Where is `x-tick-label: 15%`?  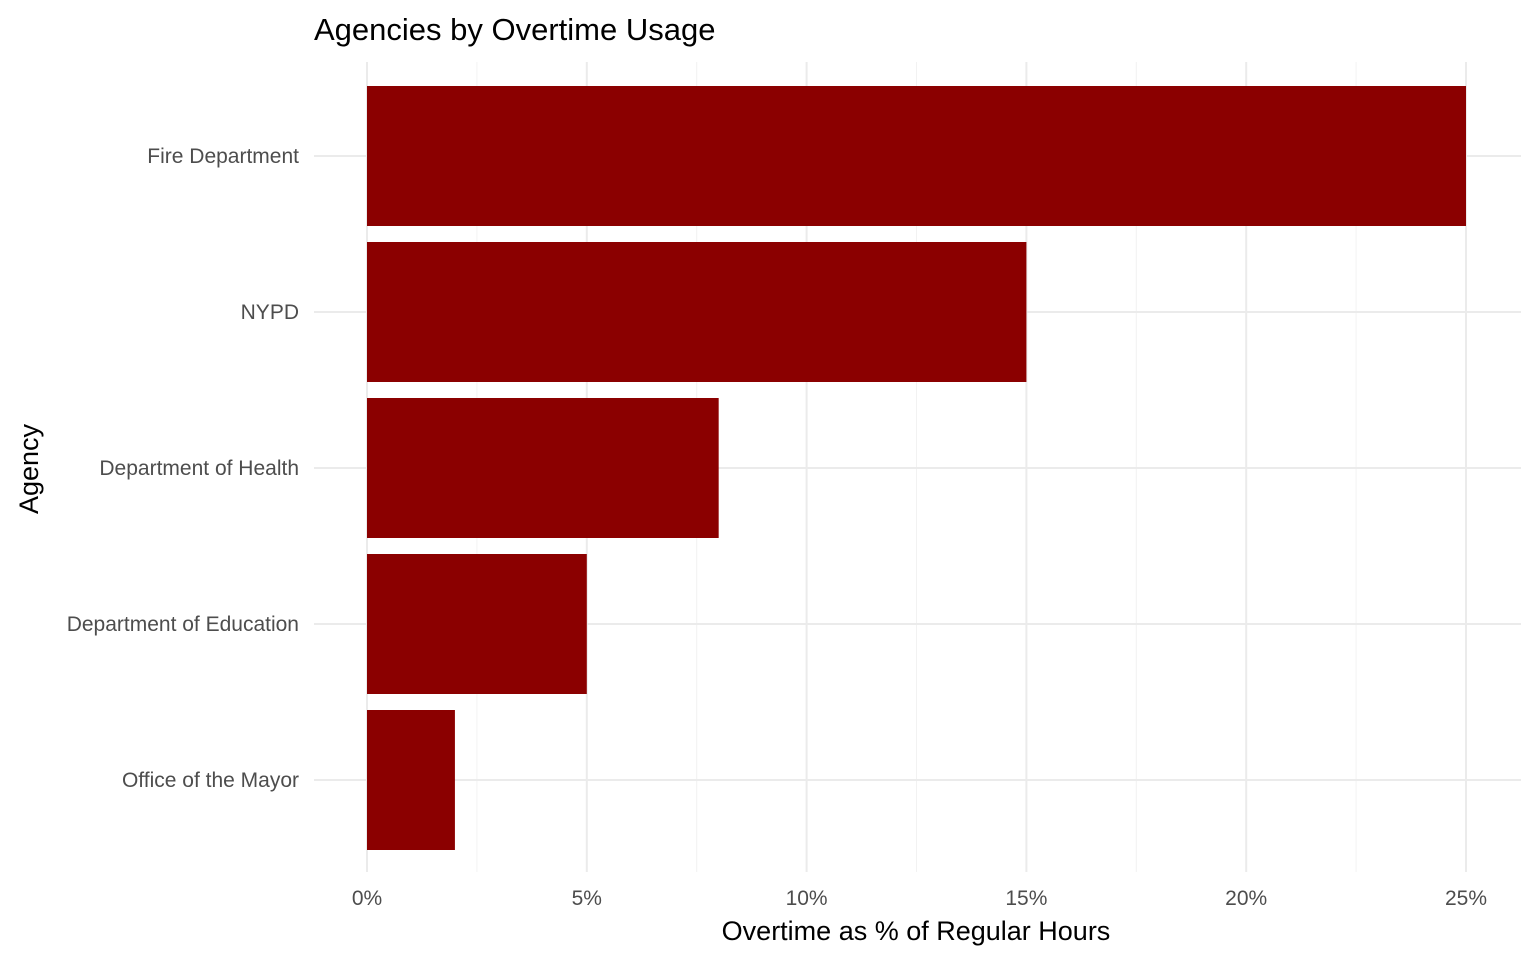 x-tick-label: 15% is located at coordinates (1026, 898).